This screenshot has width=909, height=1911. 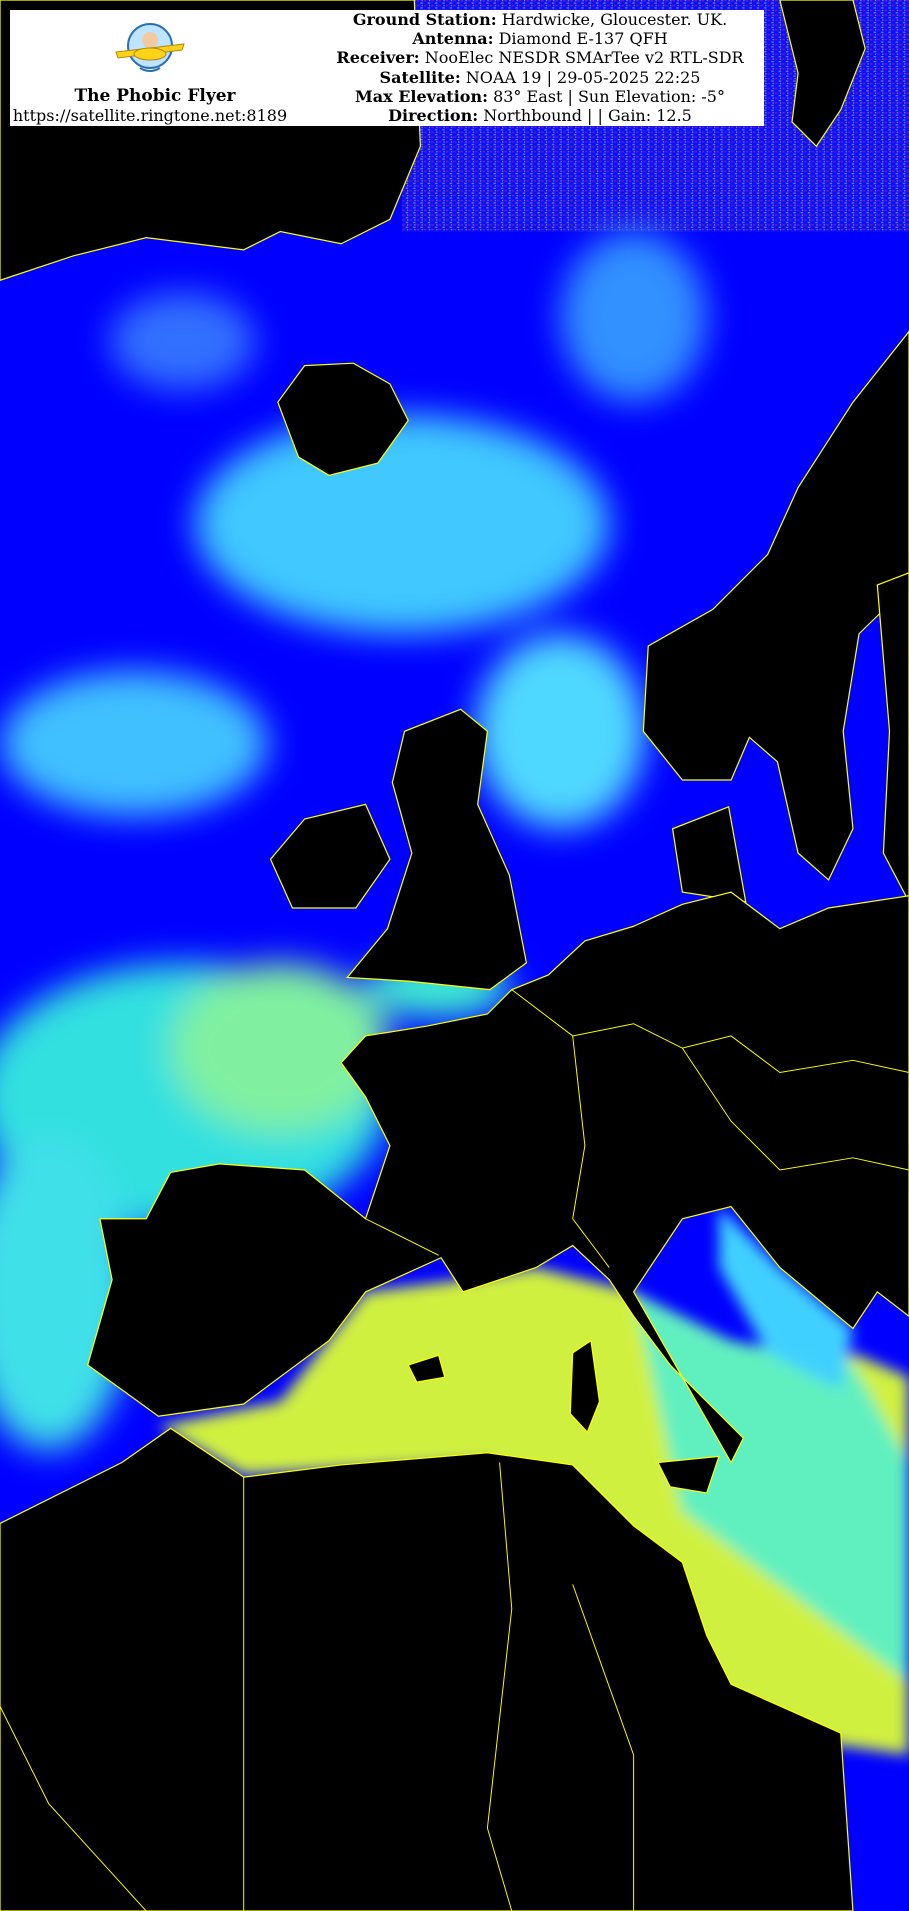 What do you see at coordinates (580, 39) in the screenshot?
I see `antenna-value: Diamond E-137 QFH` at bounding box center [580, 39].